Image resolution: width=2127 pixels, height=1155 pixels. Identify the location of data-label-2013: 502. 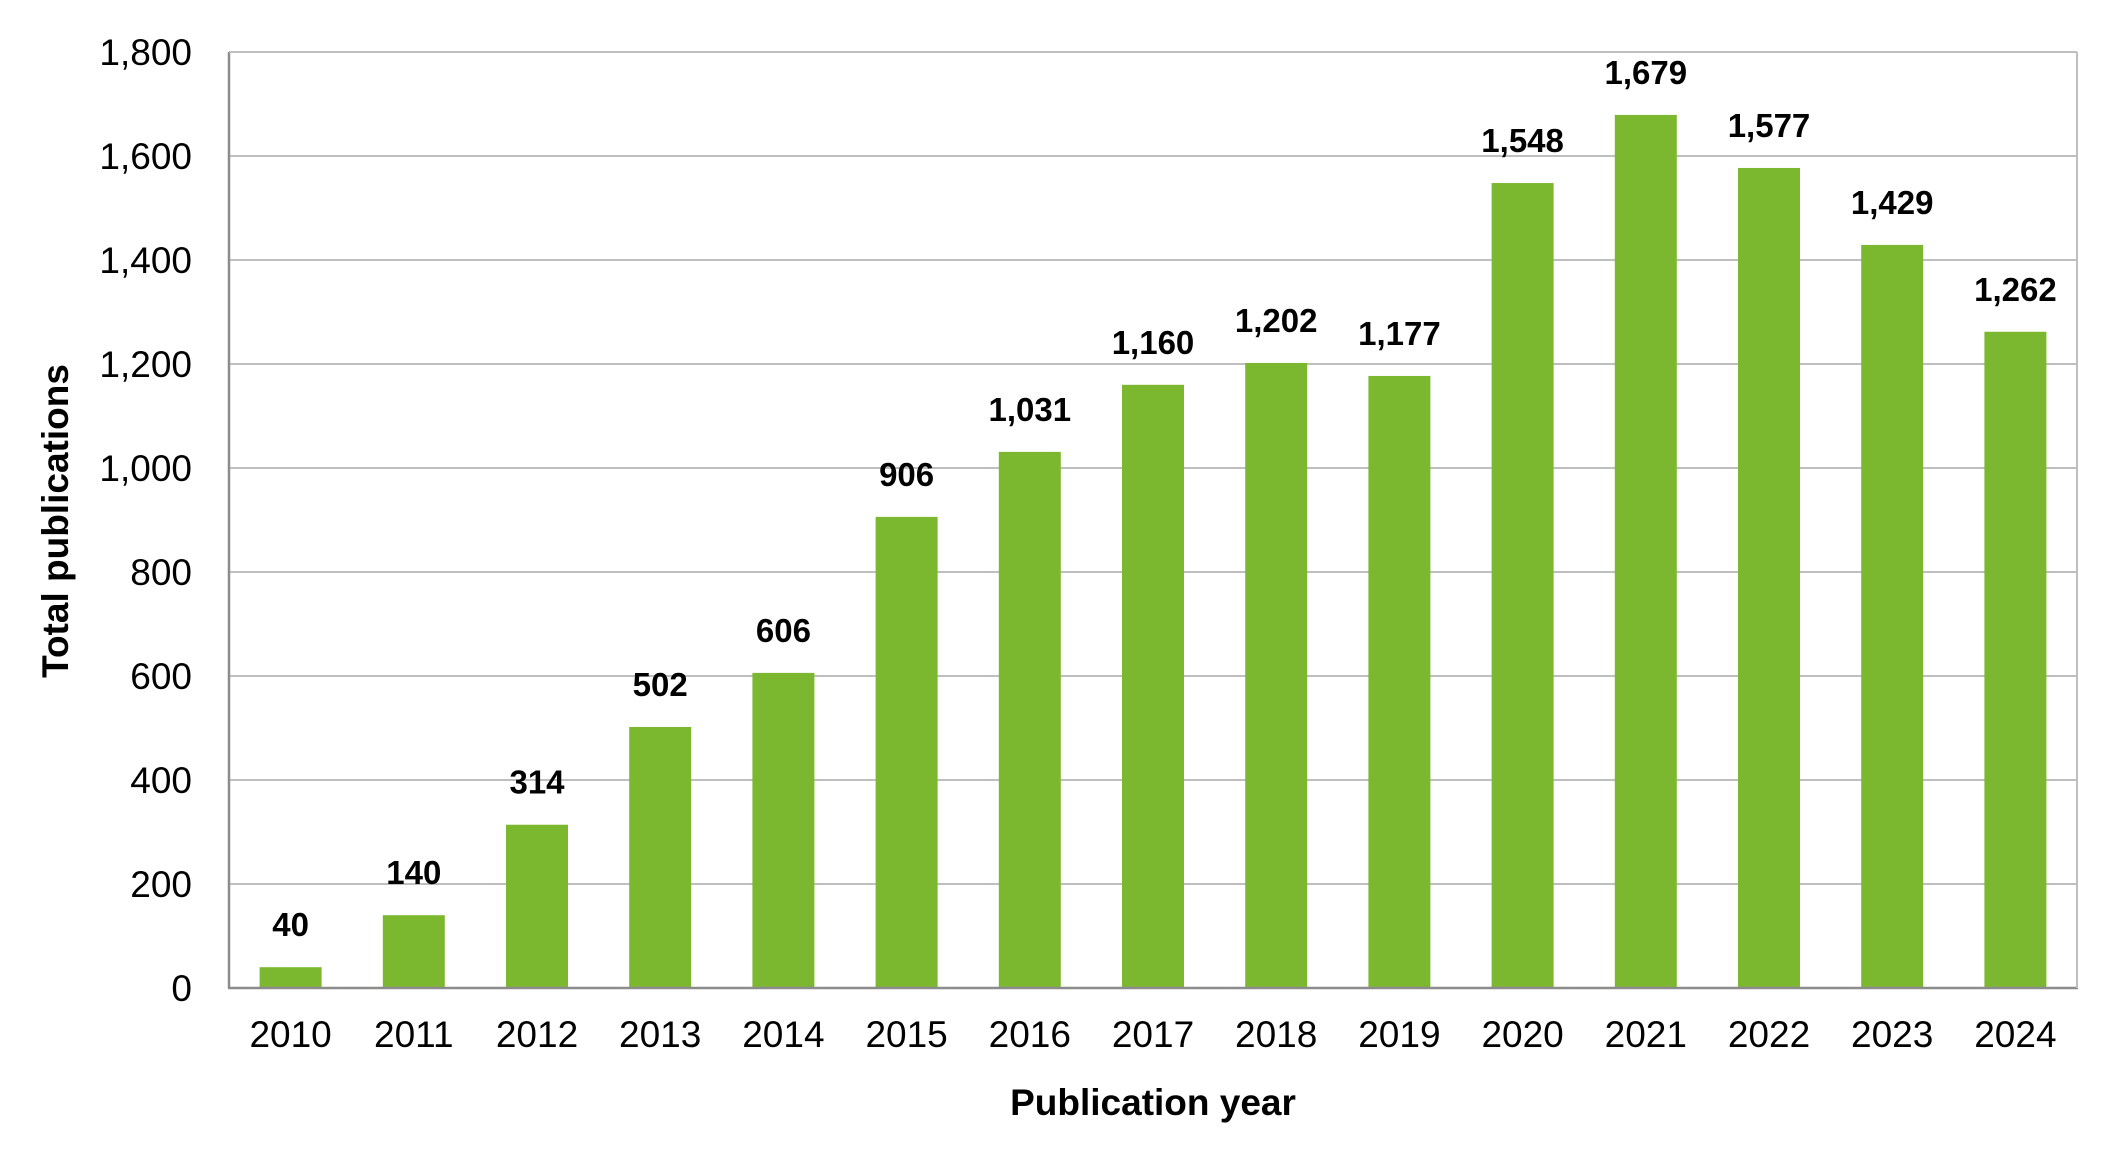
(660, 684).